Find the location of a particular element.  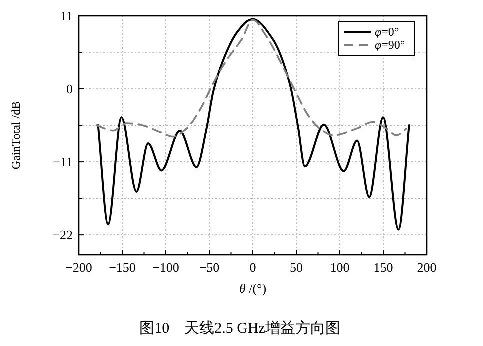

x-tick-label: 200 is located at coordinates (427, 267).